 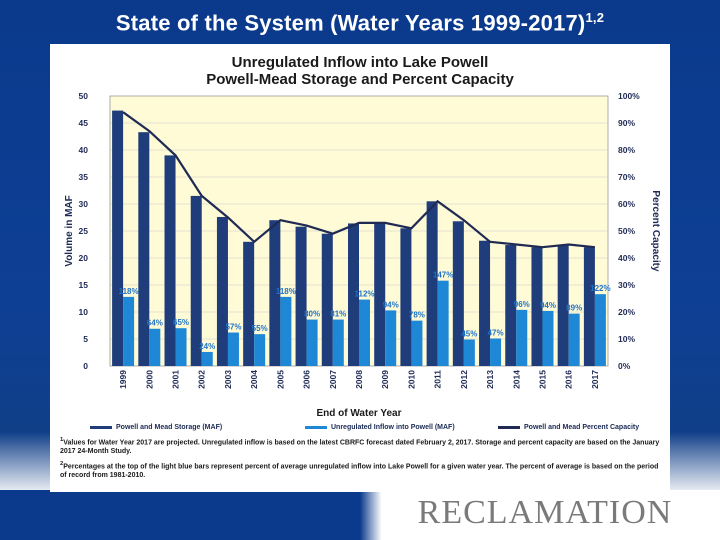 What do you see at coordinates (626, 231) in the screenshot?
I see `y2-tick-label: 50%` at bounding box center [626, 231].